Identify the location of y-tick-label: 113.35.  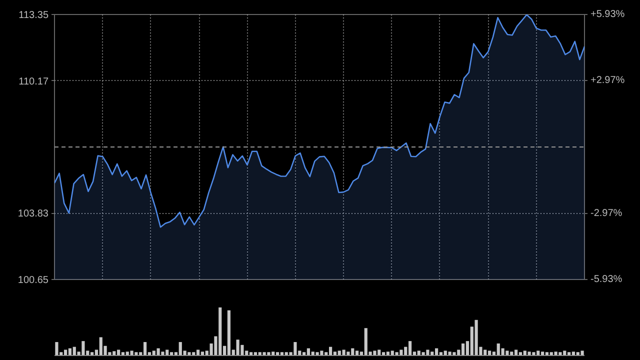
(33, 15).